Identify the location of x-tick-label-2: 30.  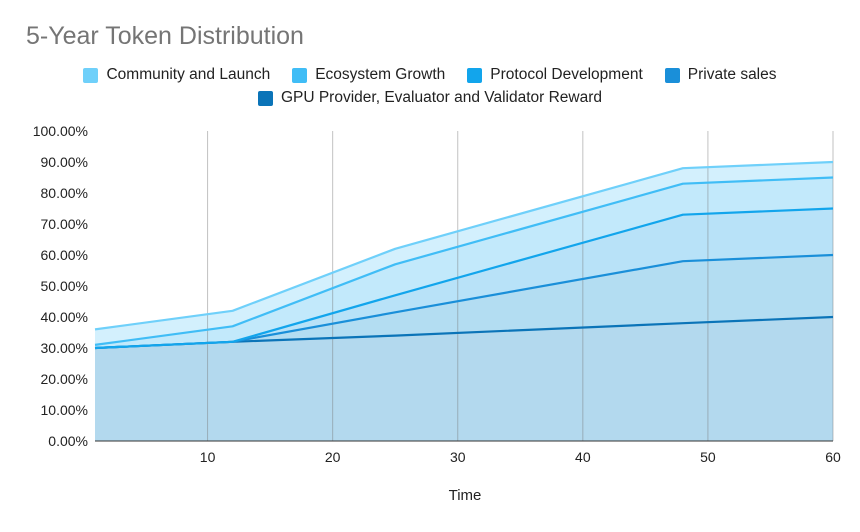
(458, 457).